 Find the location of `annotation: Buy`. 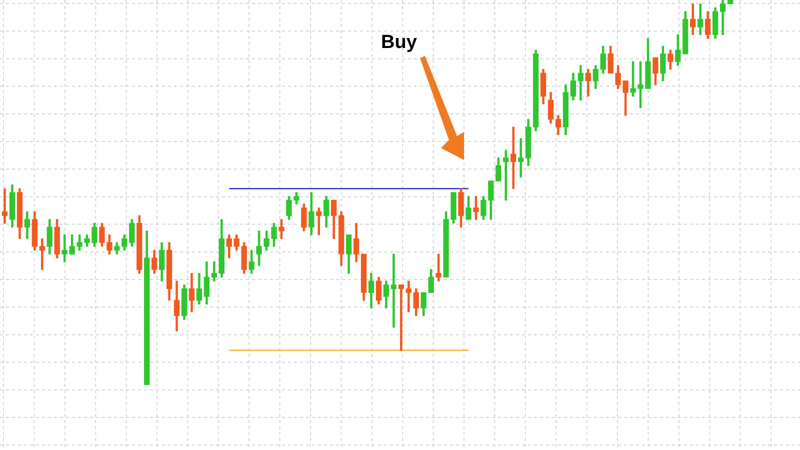

annotation: Buy is located at coordinates (399, 43).